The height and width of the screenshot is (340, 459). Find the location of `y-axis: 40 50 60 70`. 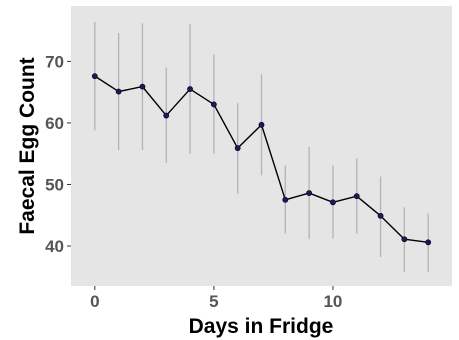

y-axis: 40 50 60 70 is located at coordinates (58, 154).